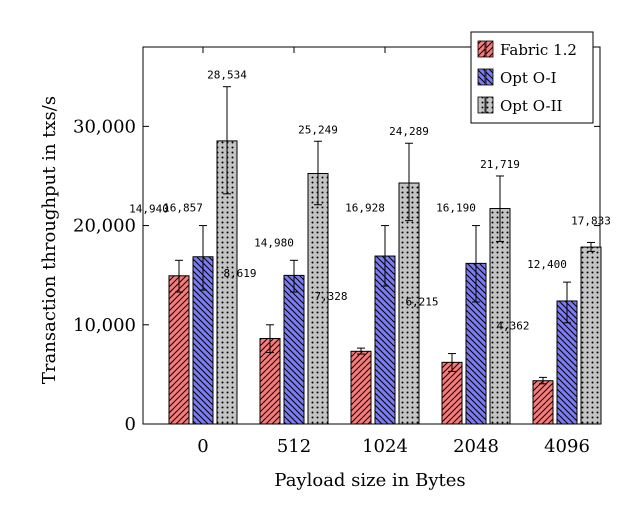 This screenshot has height=512, width=640. What do you see at coordinates (528, 78) in the screenshot?
I see `legend-label-opt-o-i: Opt O-I` at bounding box center [528, 78].